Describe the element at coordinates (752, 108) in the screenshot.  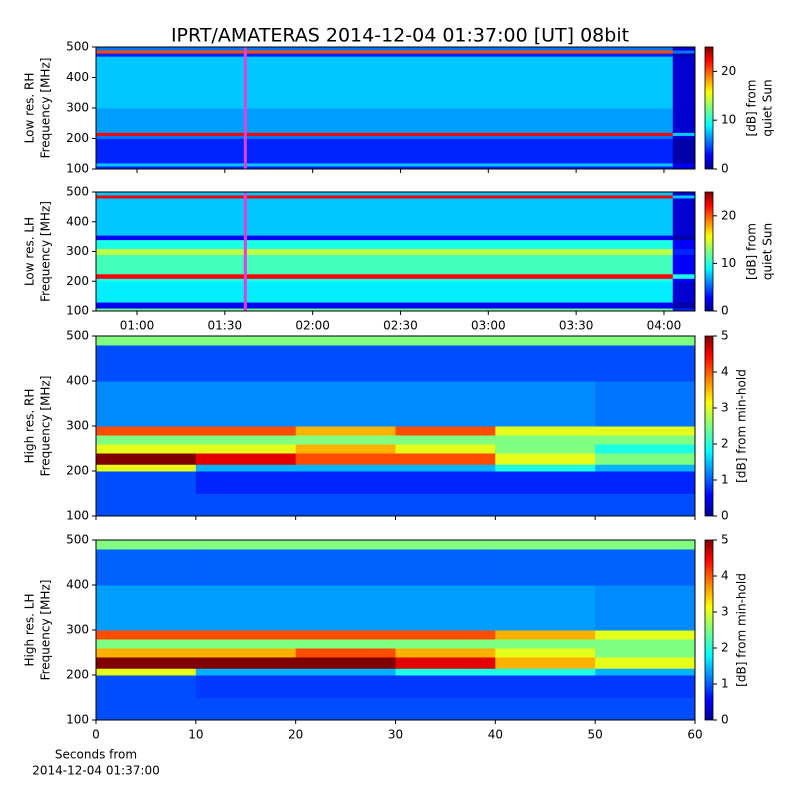
I see `colorbar-label: [dB] from` at that location.